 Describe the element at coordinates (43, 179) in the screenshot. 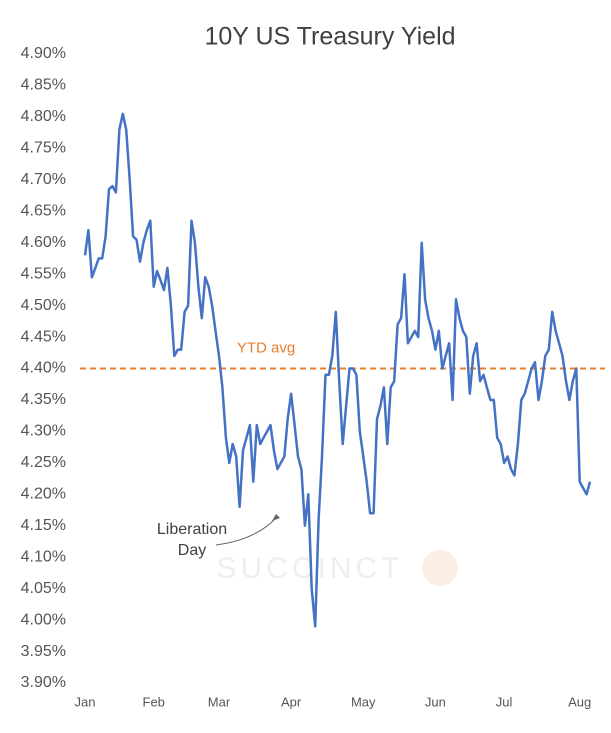

I see `y-tick-label: 4.70%` at that location.